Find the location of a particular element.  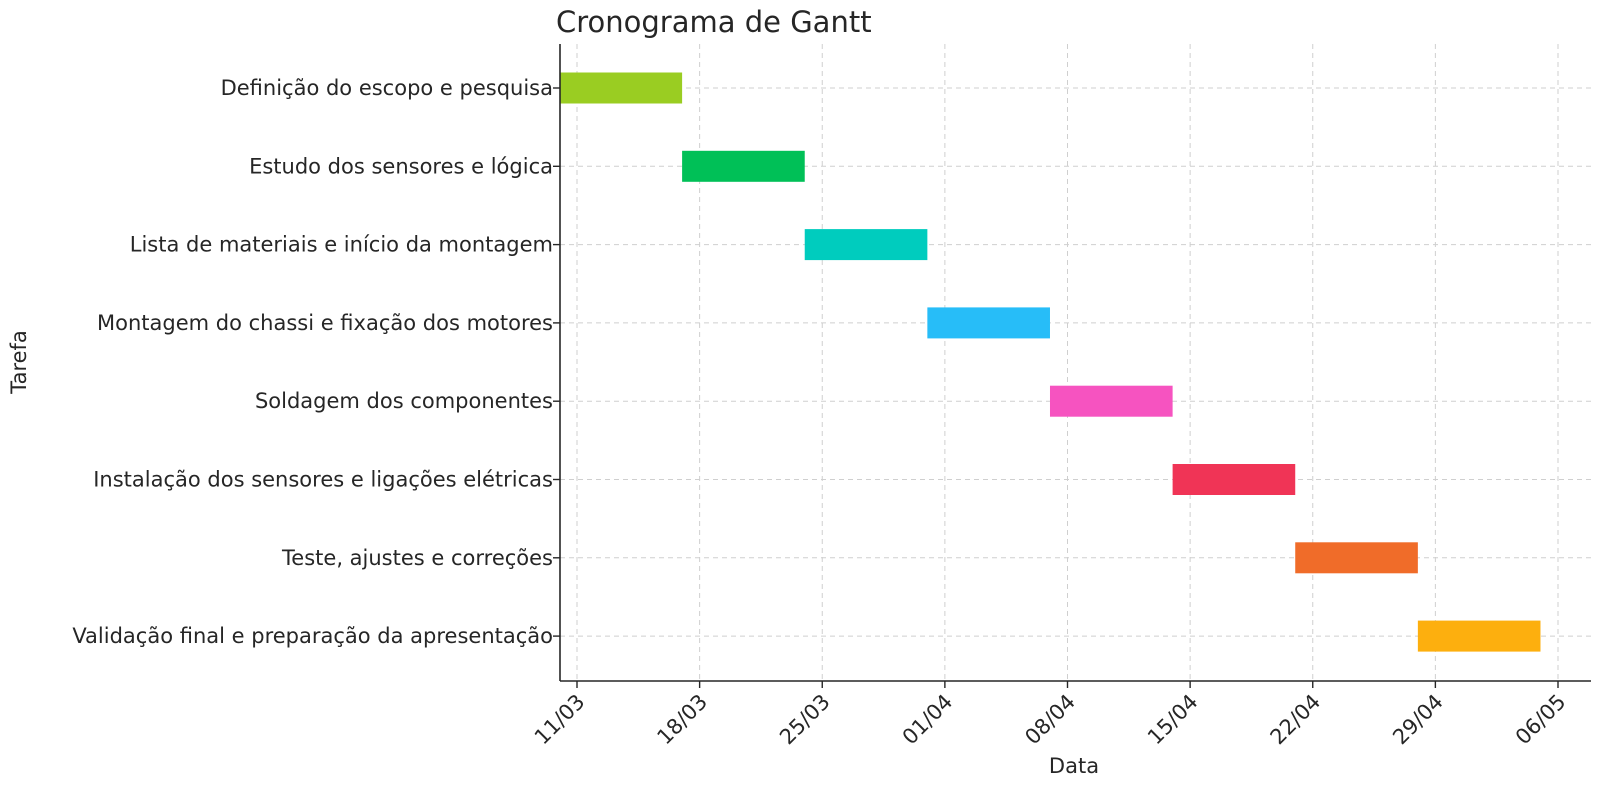

task-label: Definição do escopo e pesquisa is located at coordinates (387, 88).